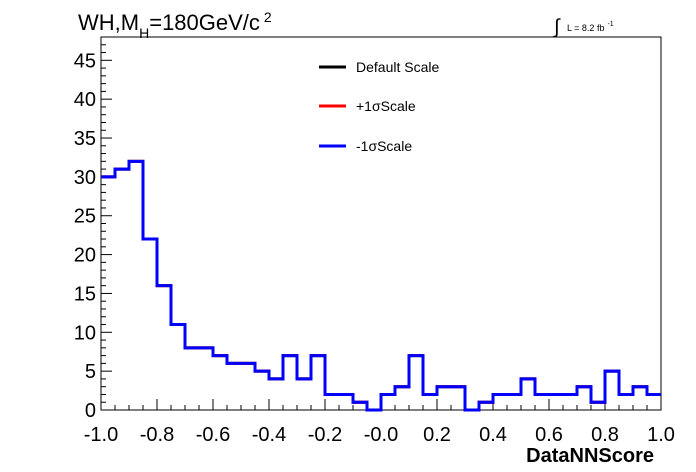  Describe the element at coordinates (213, 435) in the screenshot. I see `x-tick-label: -0.6` at that location.